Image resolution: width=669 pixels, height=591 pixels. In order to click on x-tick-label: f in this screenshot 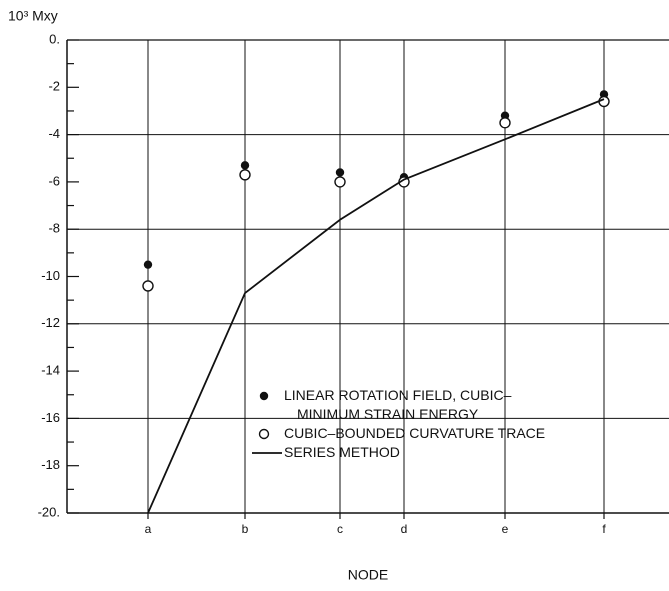, I will do `click(604, 529)`.